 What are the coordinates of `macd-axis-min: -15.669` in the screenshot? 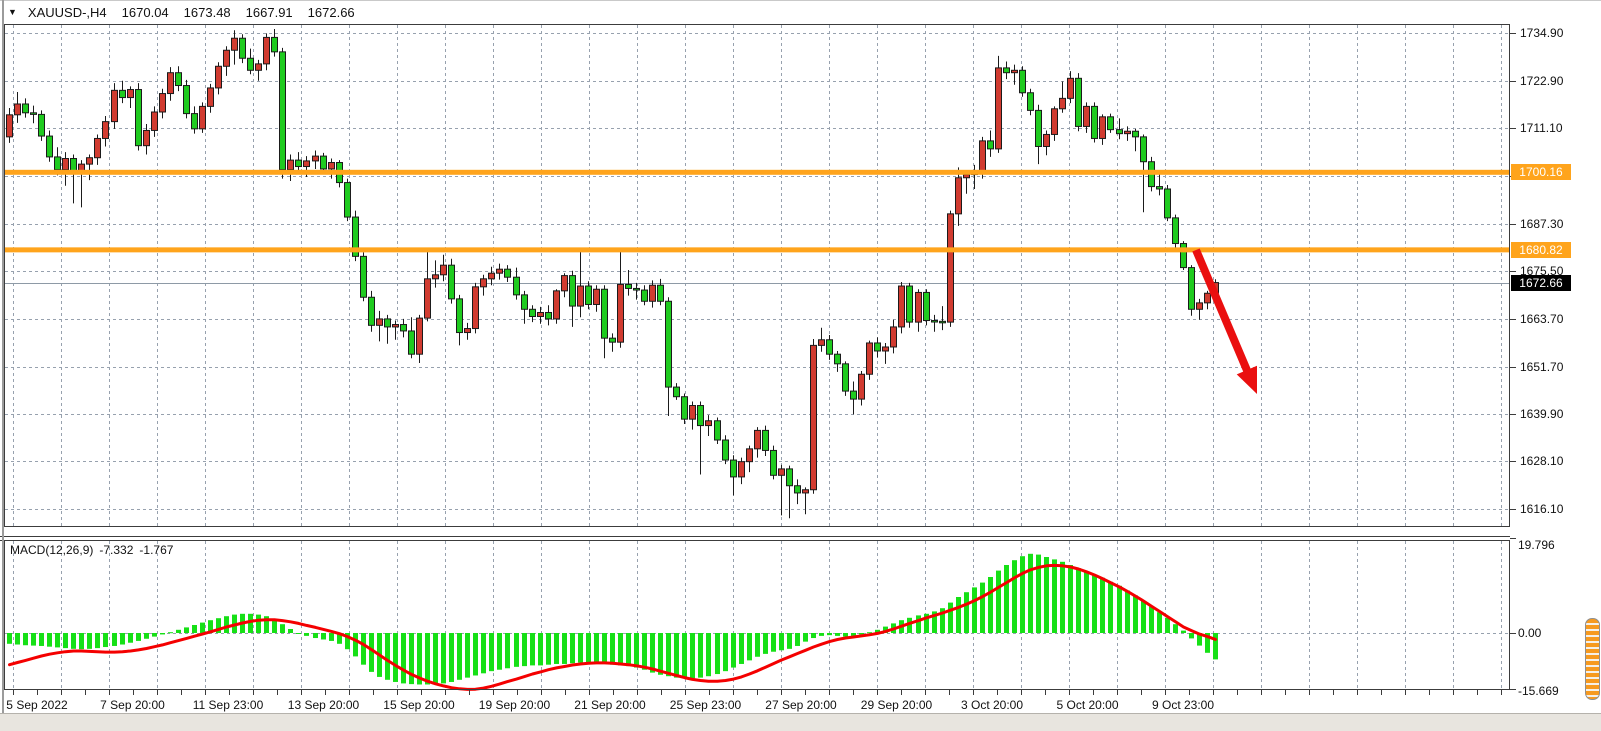 It's located at (1538, 691).